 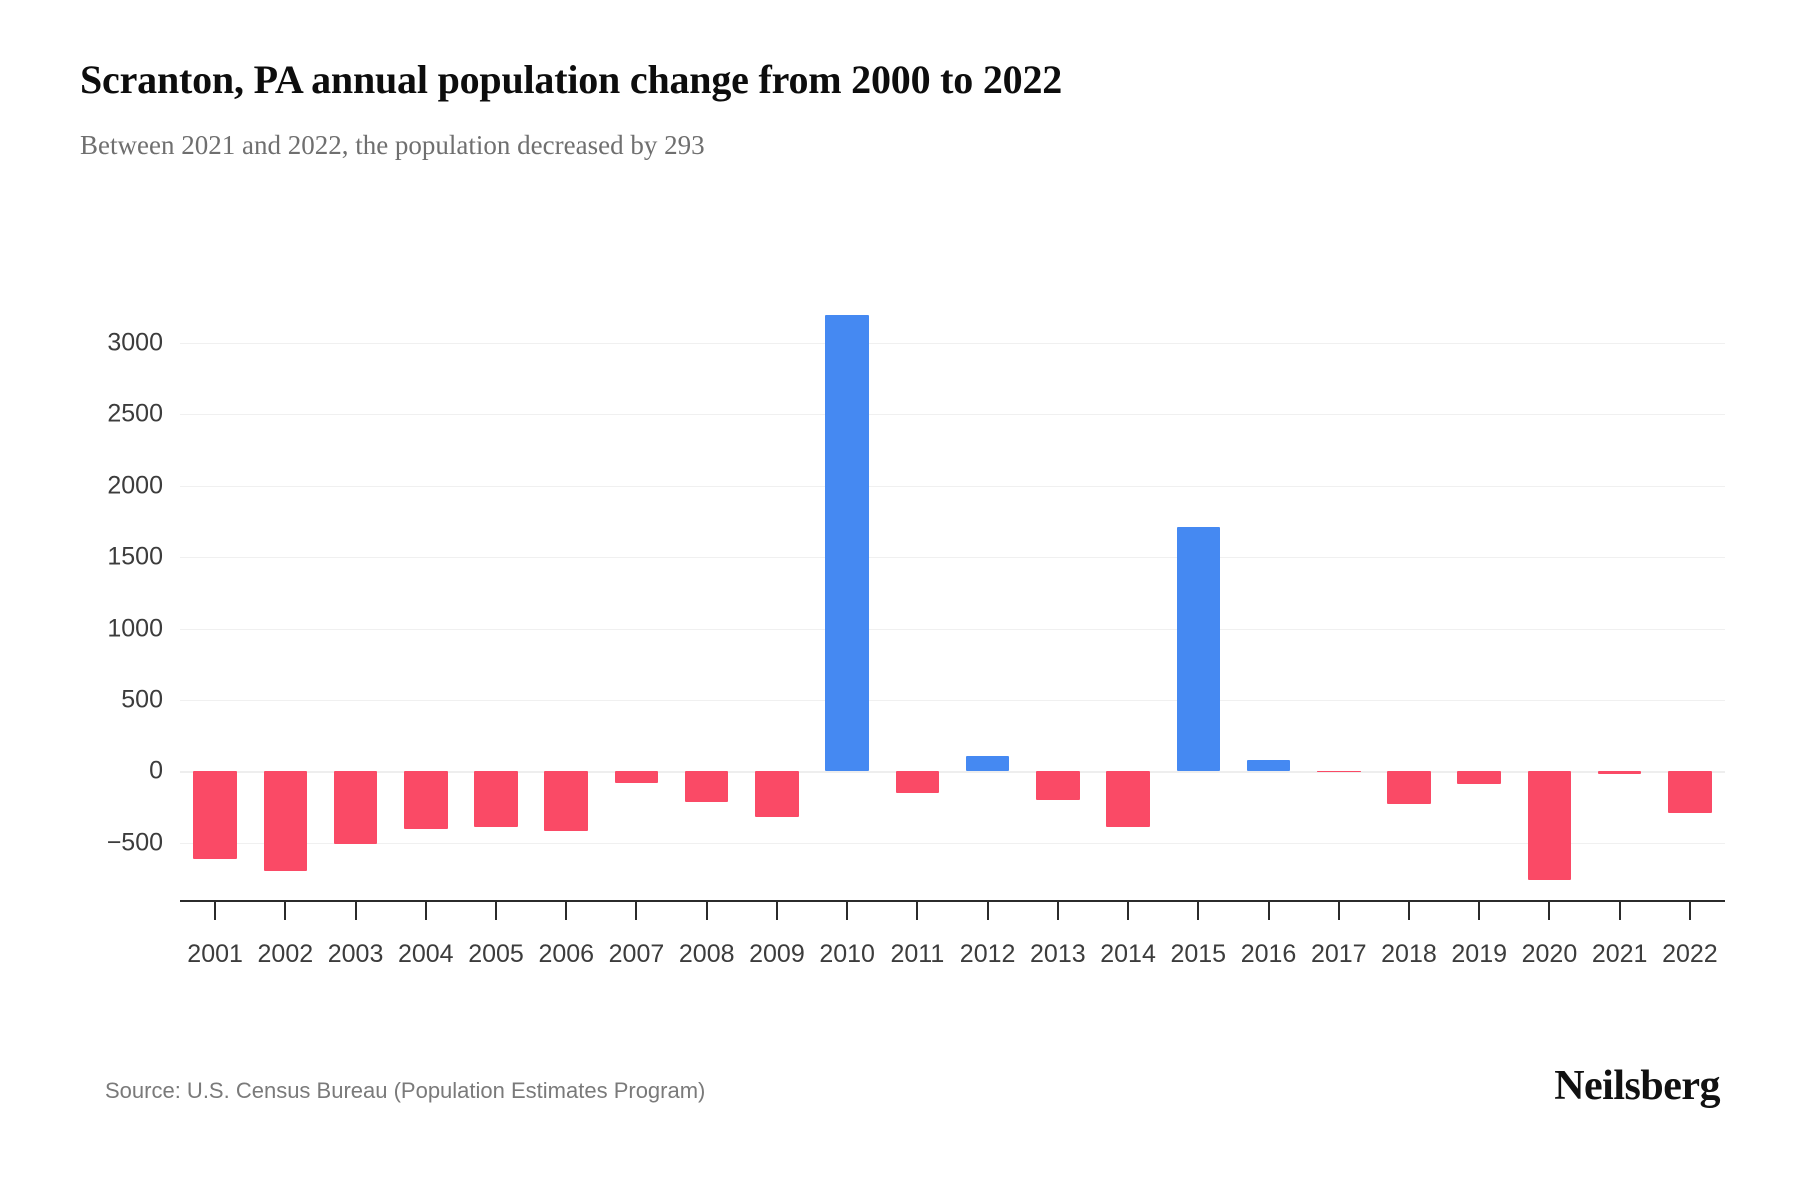 What do you see at coordinates (135, 556) in the screenshot?
I see `y-axis-tick-label: 1500` at bounding box center [135, 556].